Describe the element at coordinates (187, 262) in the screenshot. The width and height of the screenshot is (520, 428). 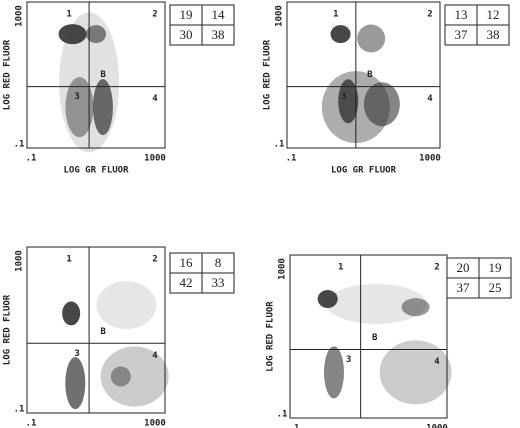
I see `table-value: 16` at that location.